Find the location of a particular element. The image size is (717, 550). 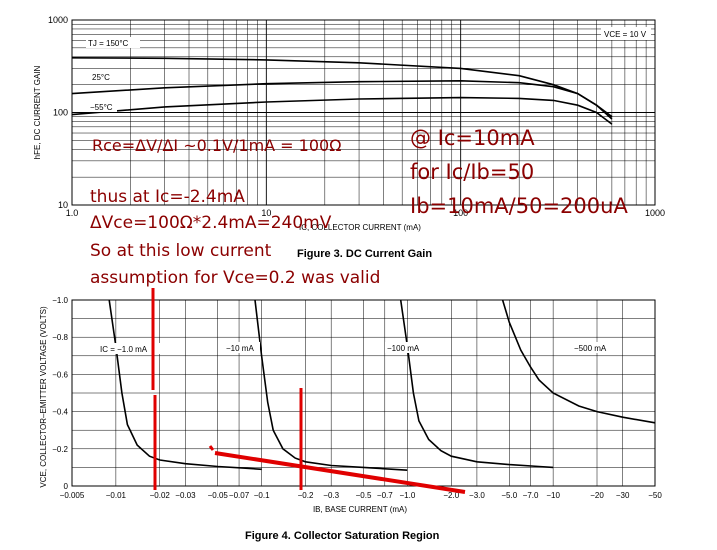

fig4-x-tick-label: −0.005 is located at coordinates (72, 495).